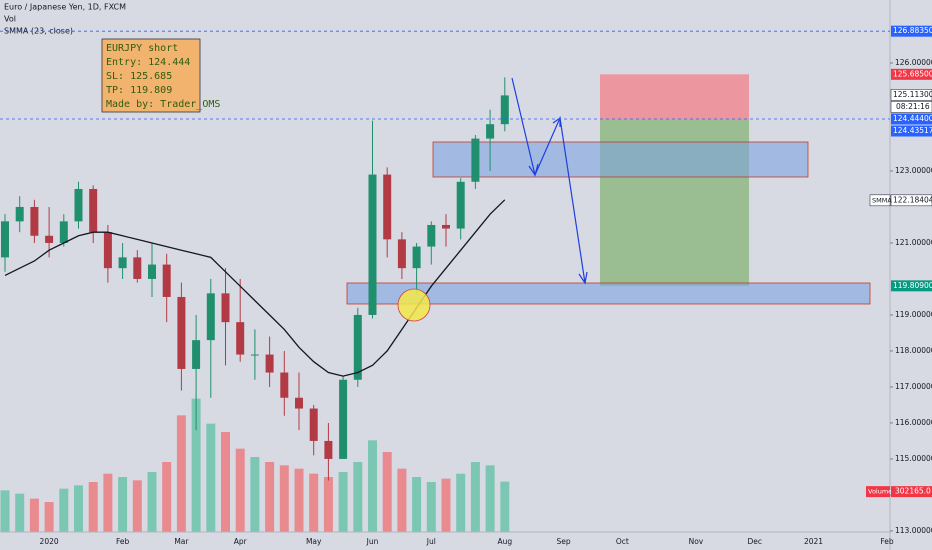  What do you see at coordinates (813, 541) in the screenshot?
I see `x-tick-label: 2021` at bounding box center [813, 541].